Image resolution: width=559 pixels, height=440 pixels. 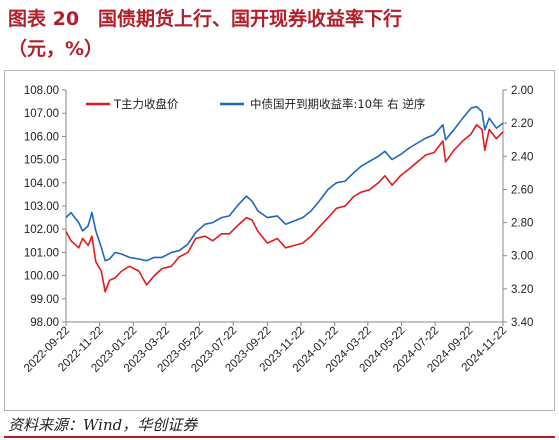 I want to click on left-tick-label: 102.00, so click(x=41, y=230).